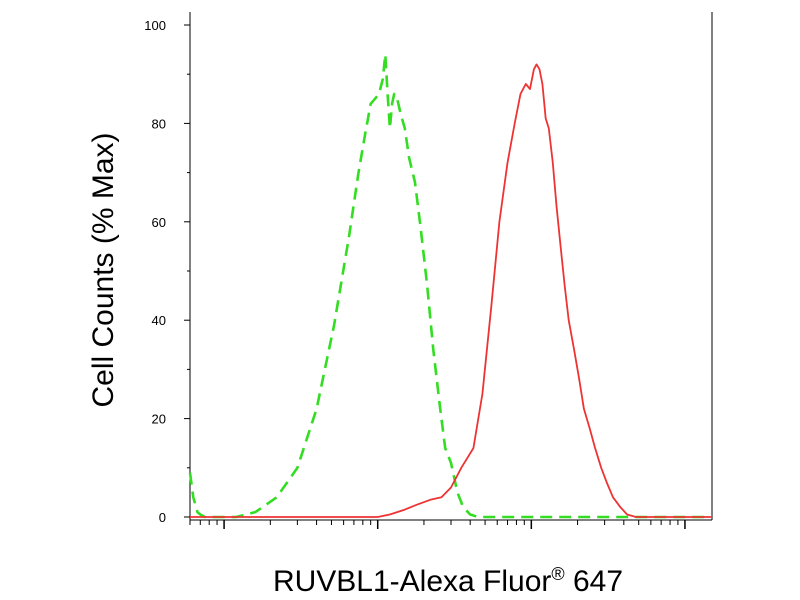 This screenshot has height=600, width=800. I want to click on y-tick-label: 60, so click(159, 222).